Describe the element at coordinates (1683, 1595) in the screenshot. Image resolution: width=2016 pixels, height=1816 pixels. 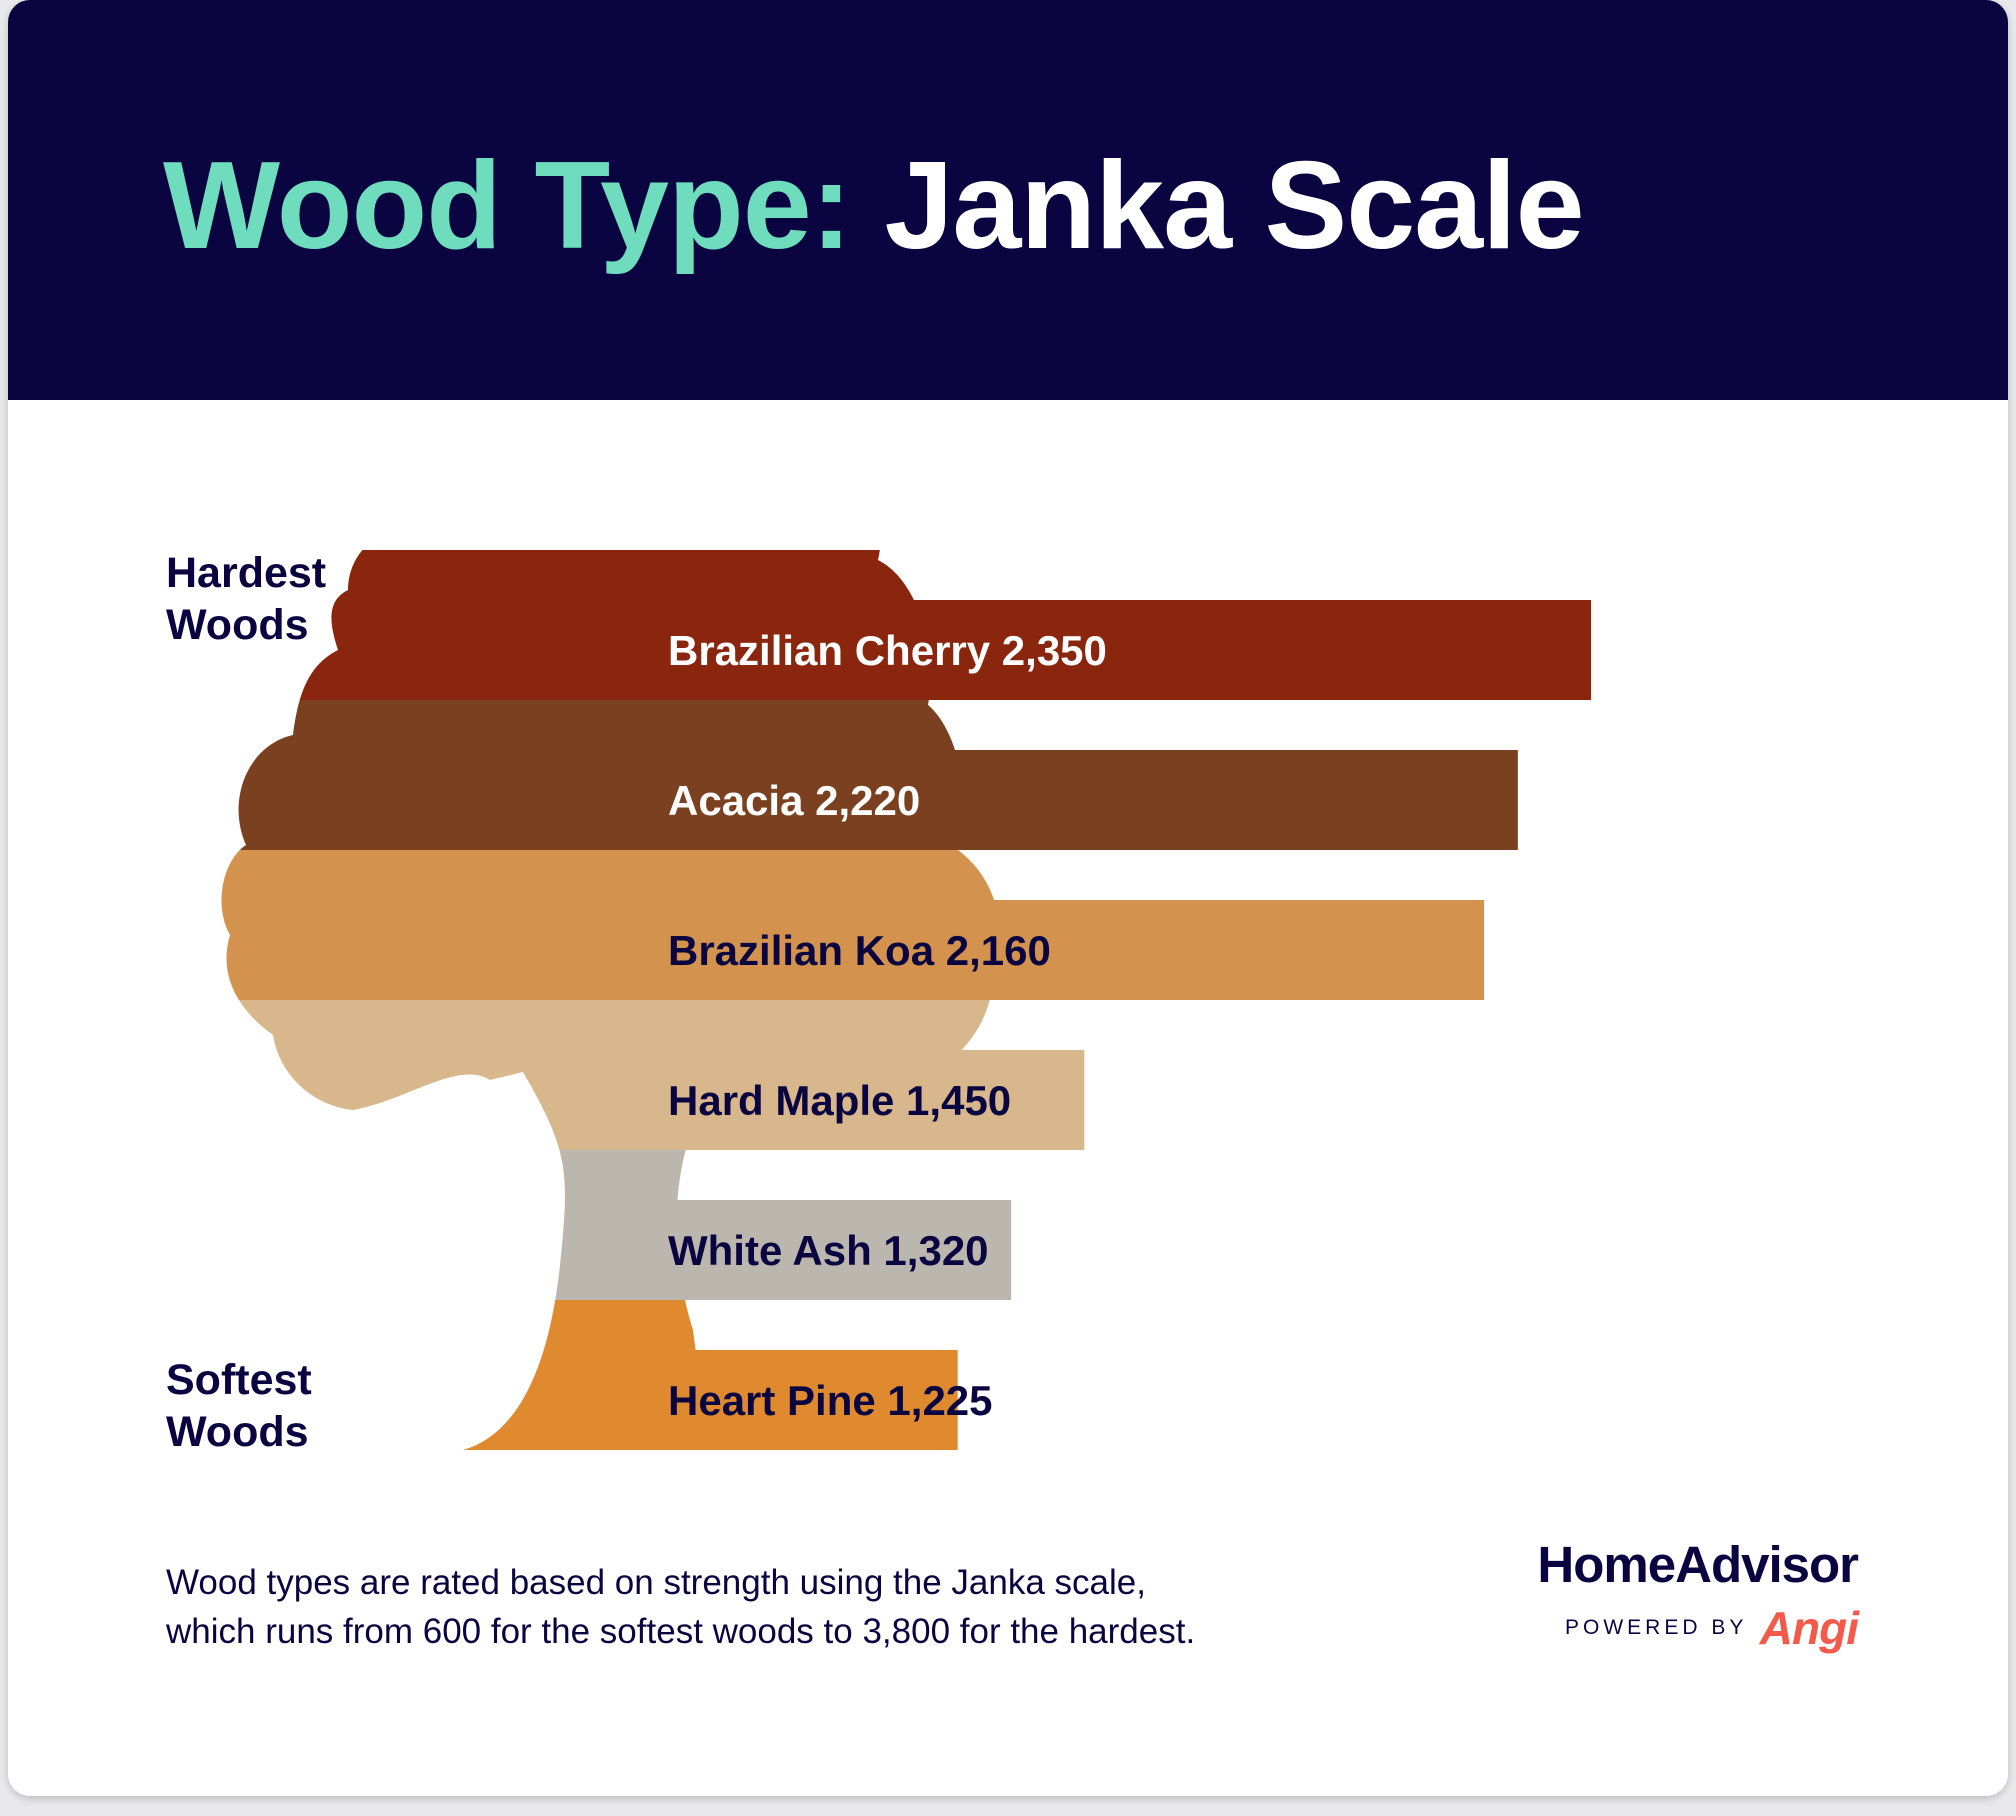
I see `brand-logo: HomeAdvisor POWERED BY Angi` at that location.